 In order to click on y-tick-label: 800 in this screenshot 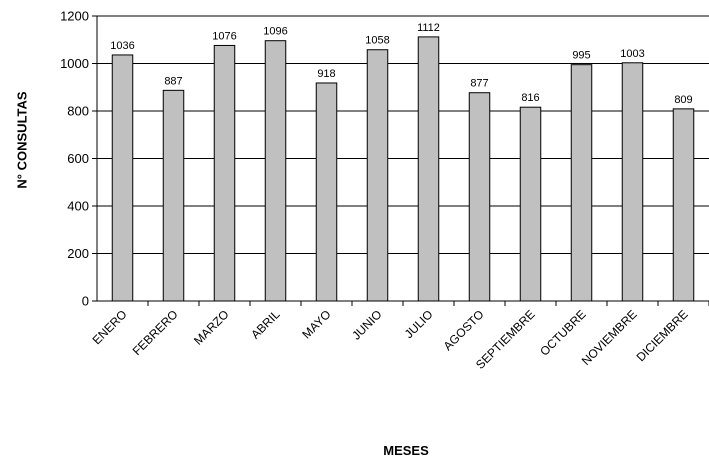, I will do `click(78, 111)`.